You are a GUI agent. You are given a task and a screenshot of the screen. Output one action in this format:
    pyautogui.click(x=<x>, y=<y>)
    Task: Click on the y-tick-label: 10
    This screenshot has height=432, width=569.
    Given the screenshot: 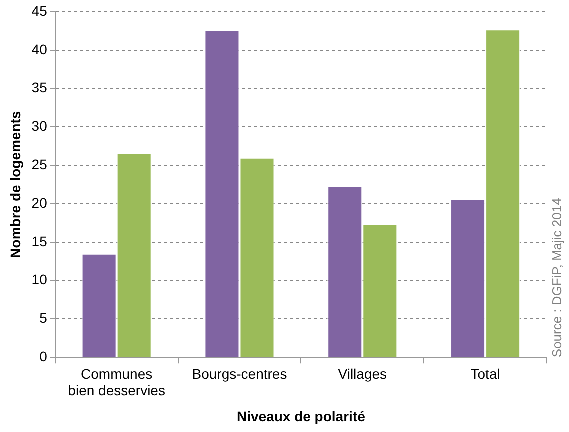 What is the action you would take?
    pyautogui.click(x=40, y=280)
    